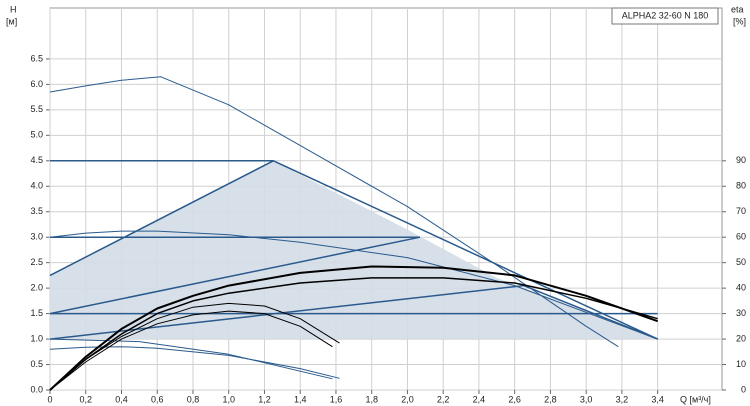 This screenshot has height=406, width=750. Describe the element at coordinates (741, 237) in the screenshot. I see `y2-tick-label: 60` at that location.